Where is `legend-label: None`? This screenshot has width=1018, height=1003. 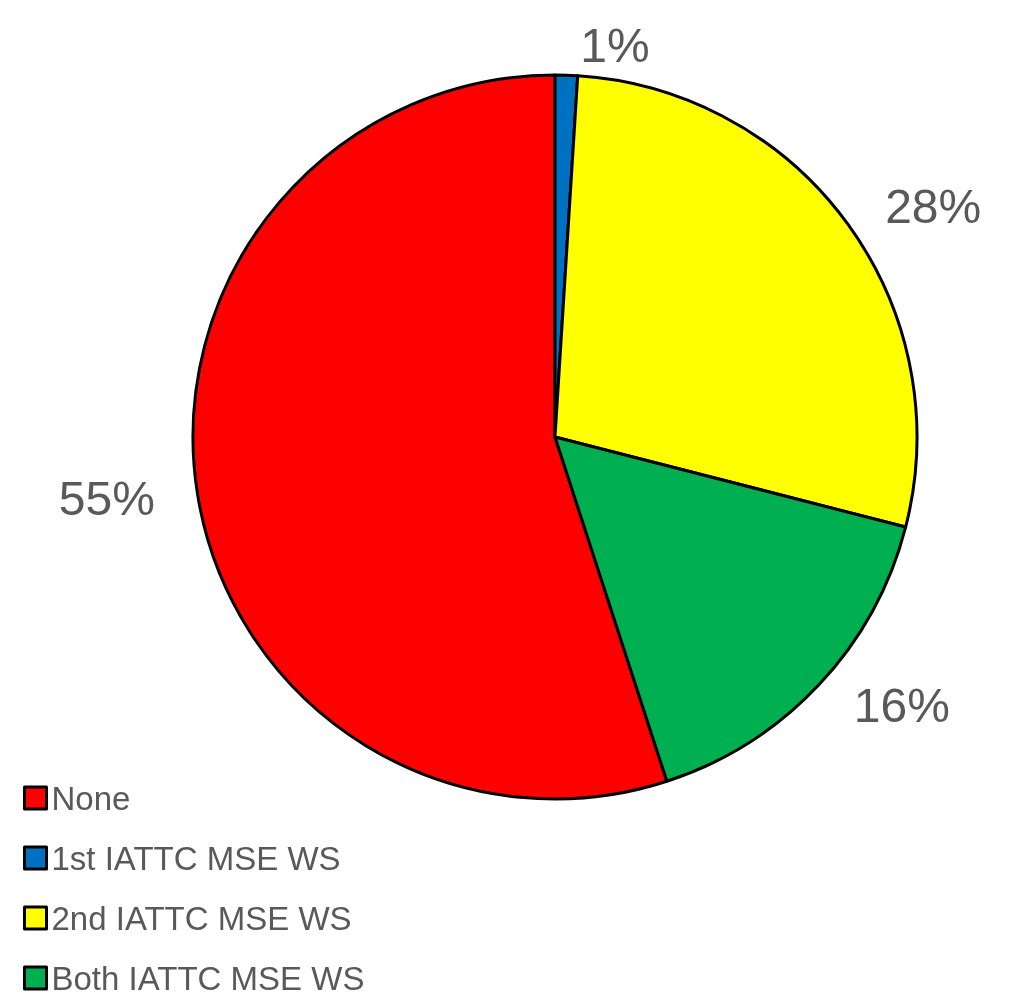
legend-label: None is located at coordinates (91, 798).